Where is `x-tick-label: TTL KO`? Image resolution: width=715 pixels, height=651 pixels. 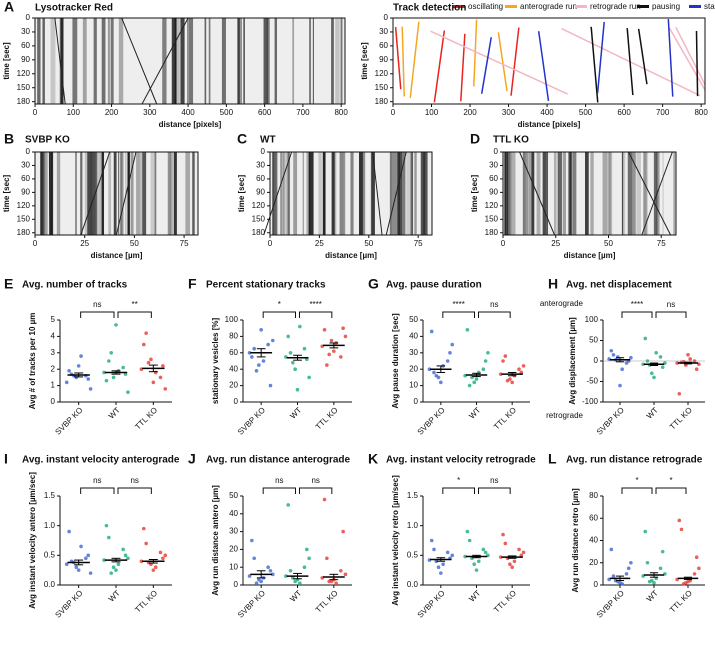
x-tick-label: TTL KO is located at coordinates (505, 419).